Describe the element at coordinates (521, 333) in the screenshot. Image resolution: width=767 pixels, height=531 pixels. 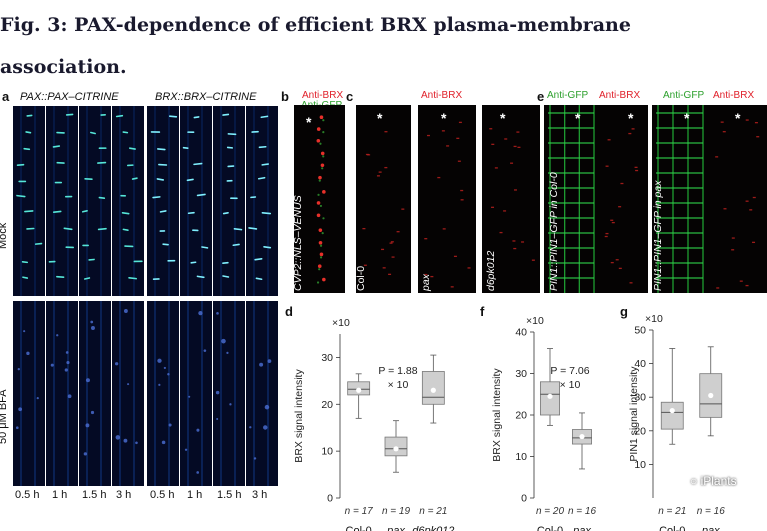
I see `y-tick-label: 40` at that location.